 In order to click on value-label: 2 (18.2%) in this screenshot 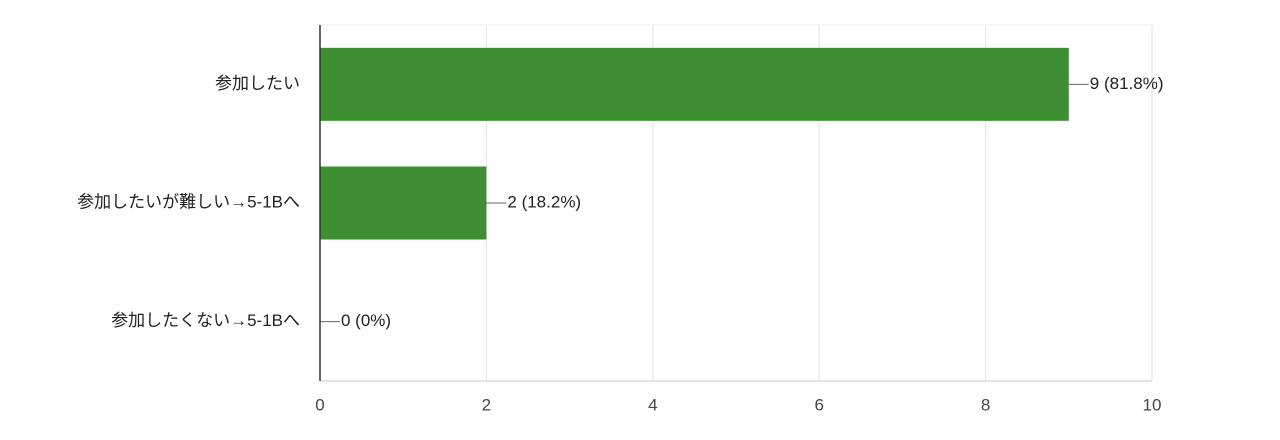, I will do `click(544, 201)`.